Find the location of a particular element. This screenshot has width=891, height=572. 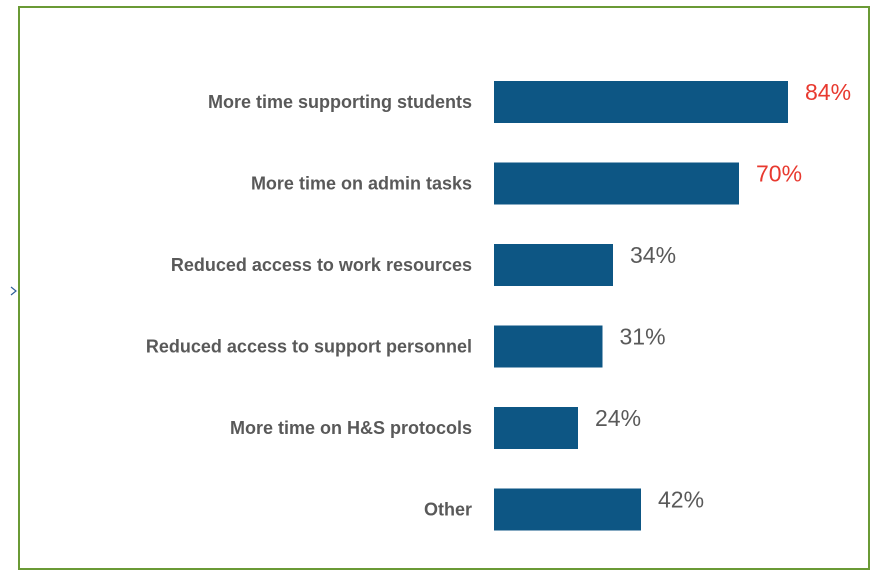

category-label-5: Other is located at coordinates (448, 510).